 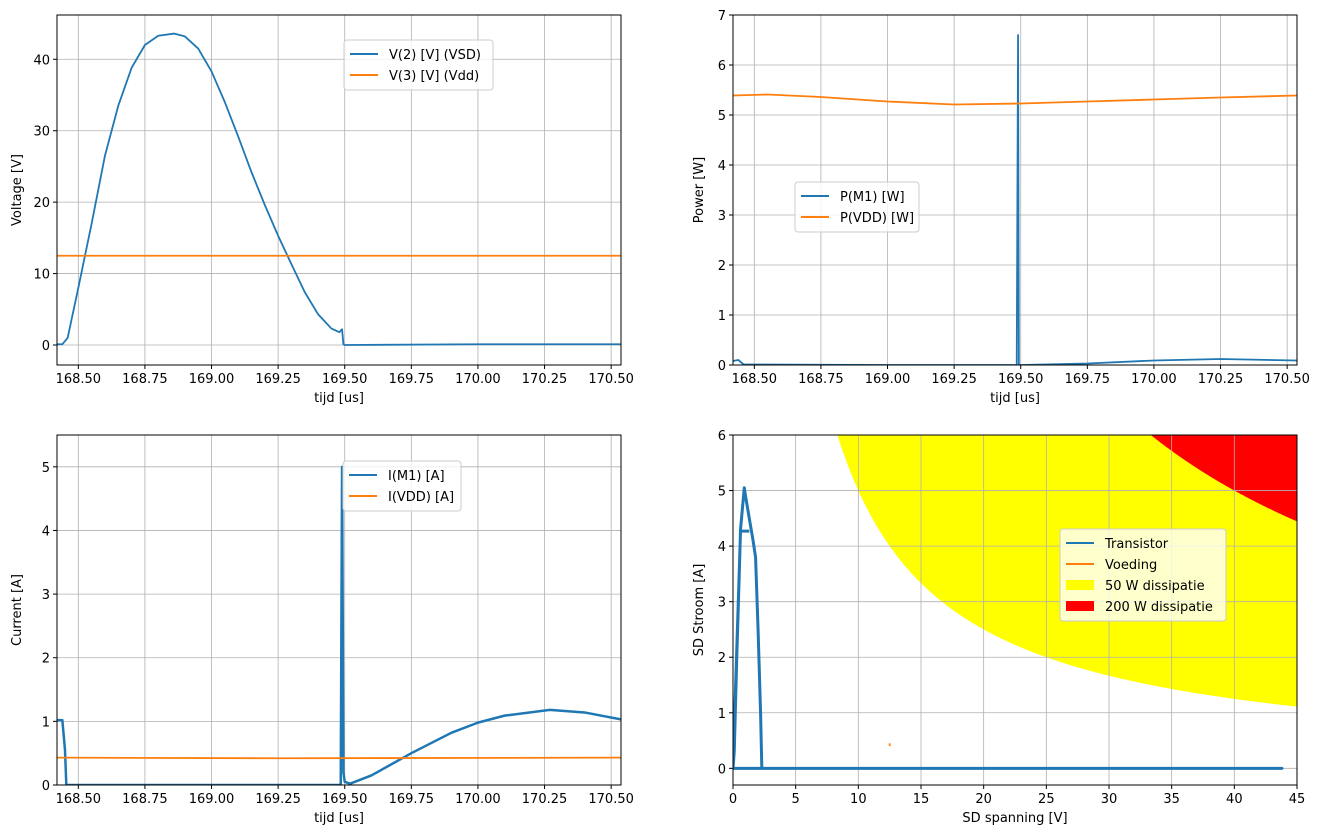 What do you see at coordinates (41, 203) in the screenshot?
I see `y-tick-label: 20` at bounding box center [41, 203].